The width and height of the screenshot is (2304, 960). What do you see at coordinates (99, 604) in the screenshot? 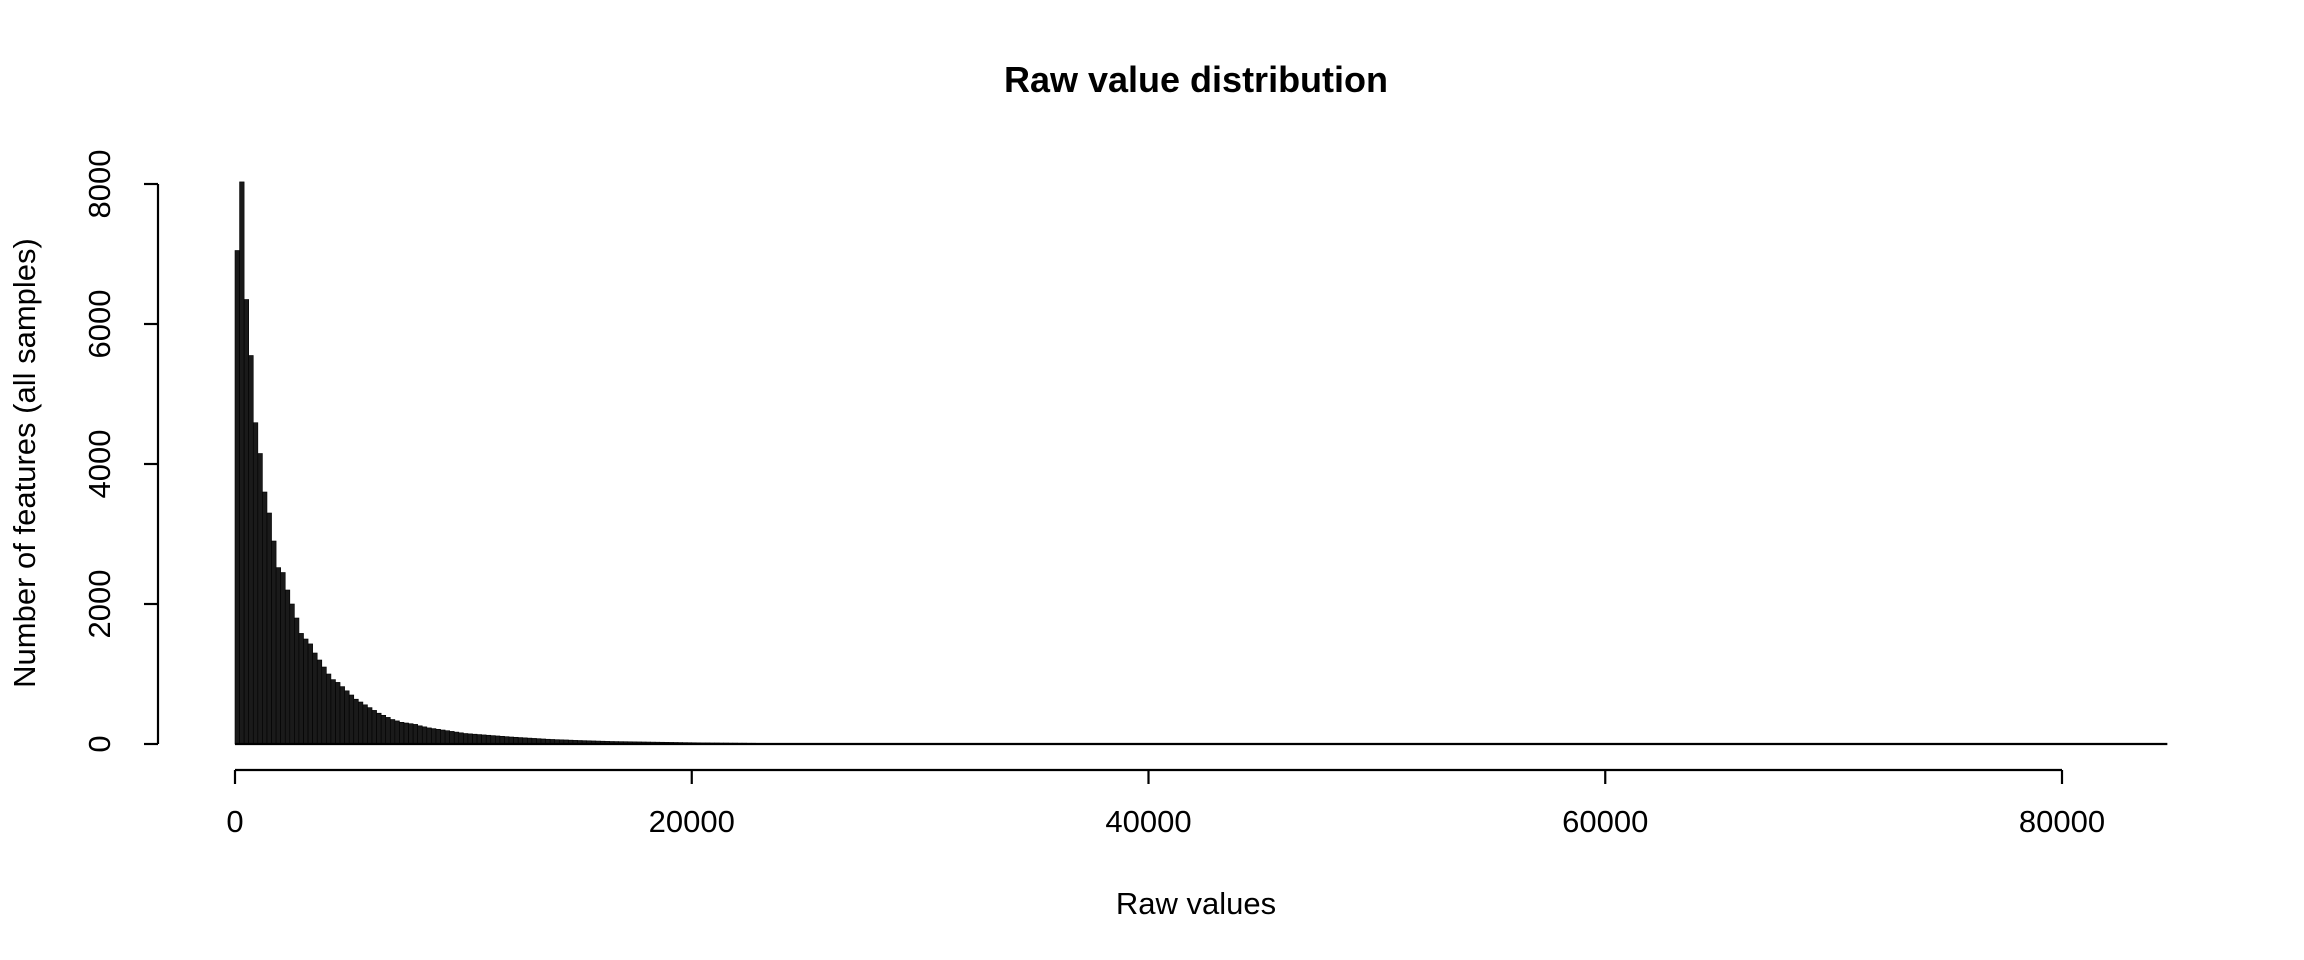
I see `y-tick-label: 2000` at bounding box center [99, 604].